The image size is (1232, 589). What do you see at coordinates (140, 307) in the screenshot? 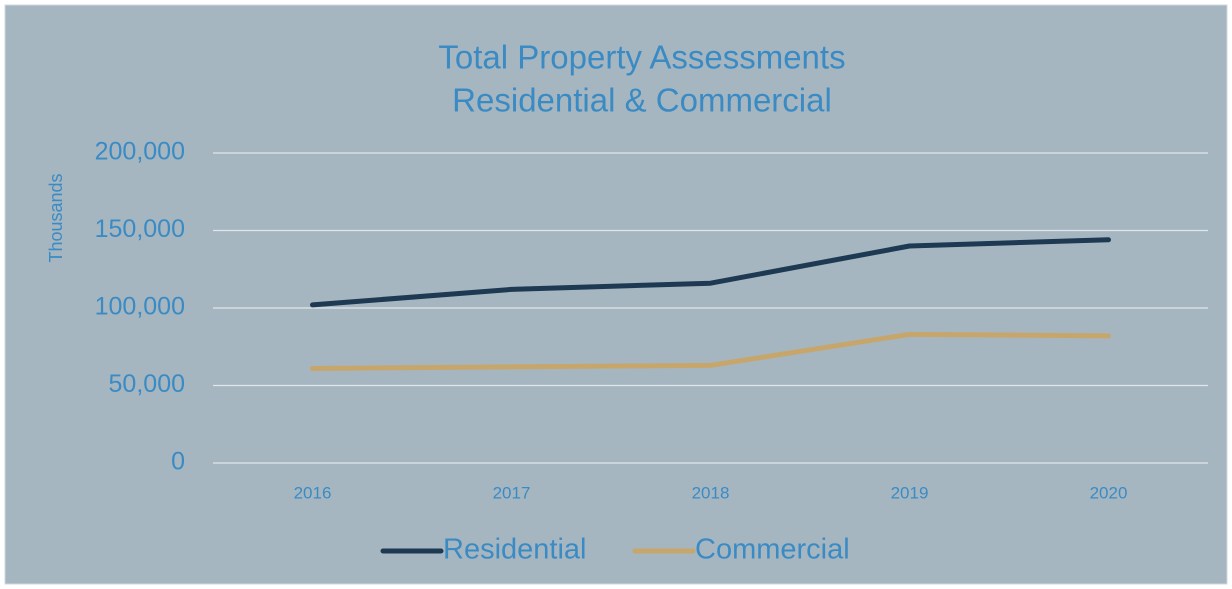
I see `y-tick-label: 100,000` at bounding box center [140, 307].